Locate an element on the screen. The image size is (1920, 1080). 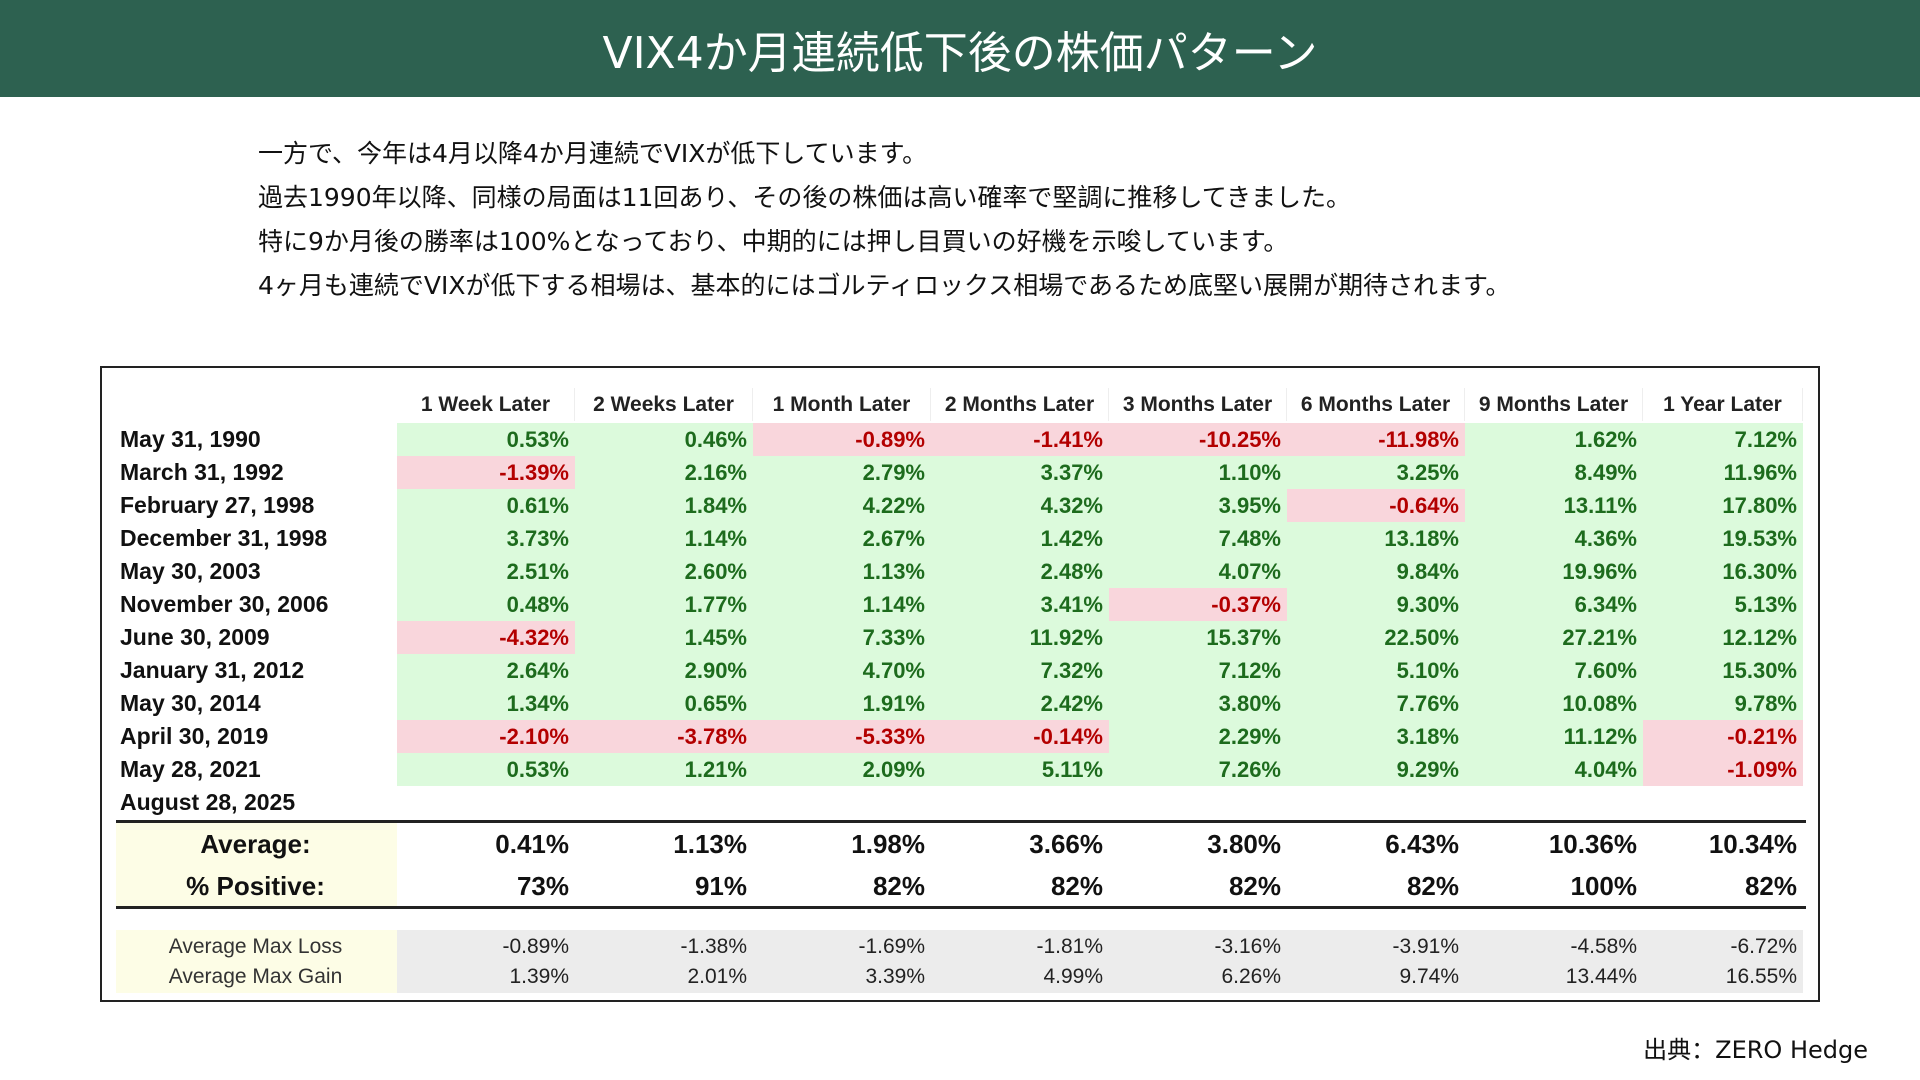
return-cell: -4.32% is located at coordinates (486, 637).